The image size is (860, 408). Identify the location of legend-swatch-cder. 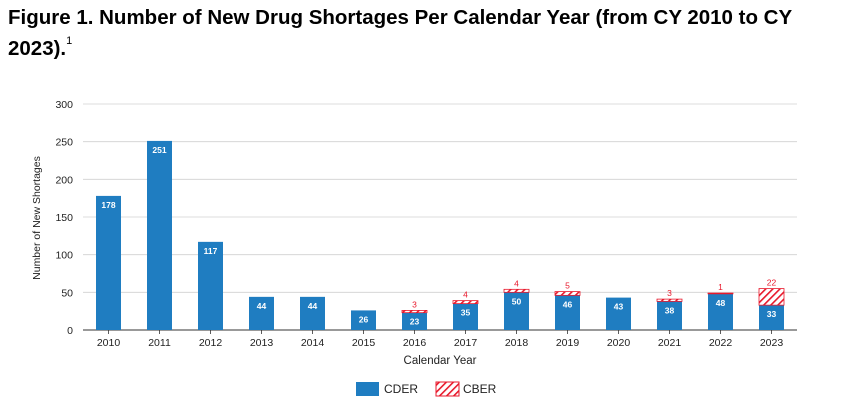
(367, 389).